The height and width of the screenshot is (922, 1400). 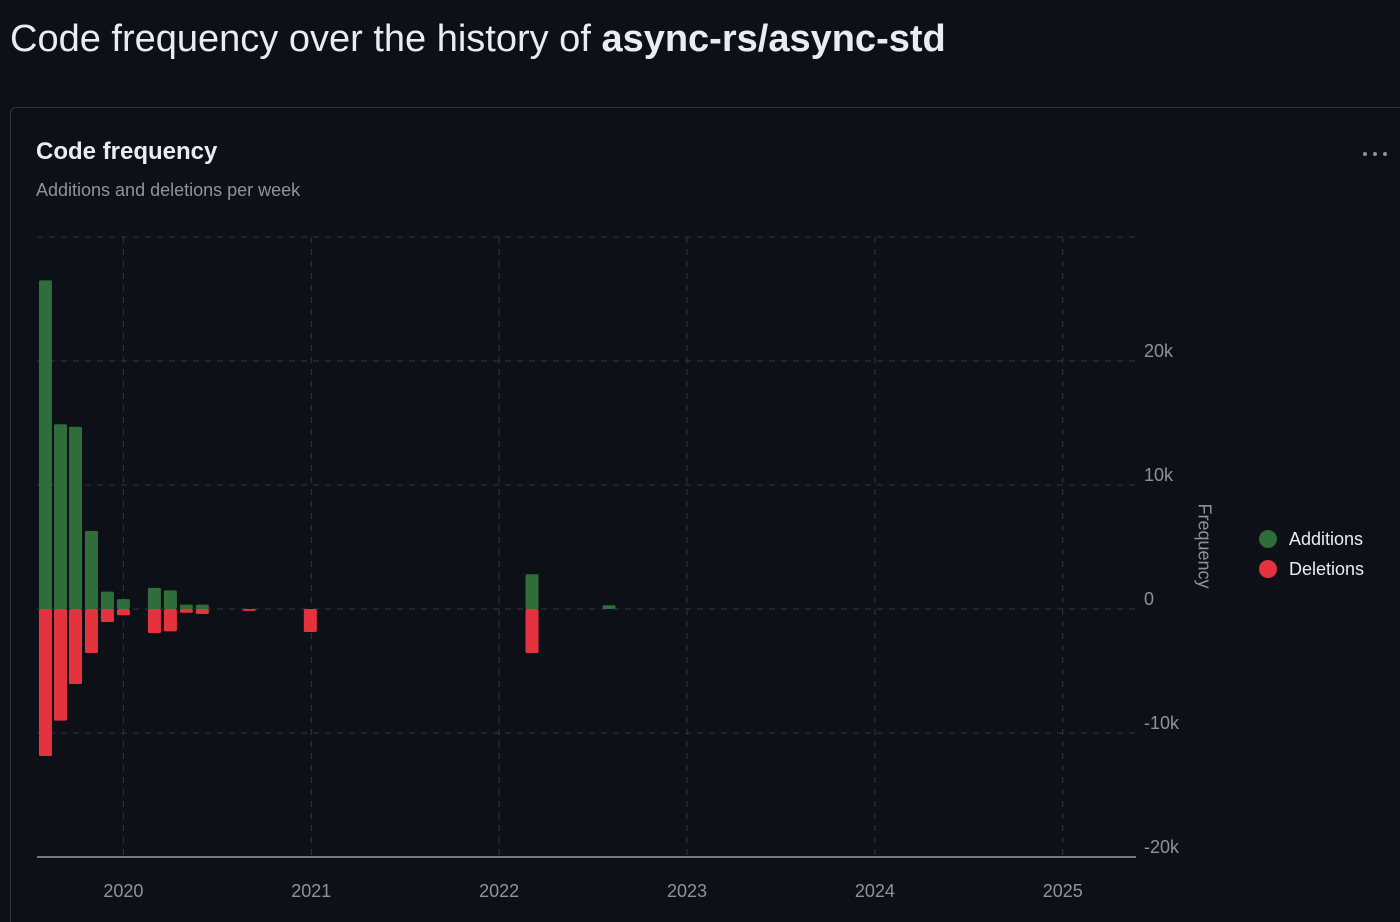 I want to click on title-prefix: Code frequency over the history of, so click(x=300, y=39).